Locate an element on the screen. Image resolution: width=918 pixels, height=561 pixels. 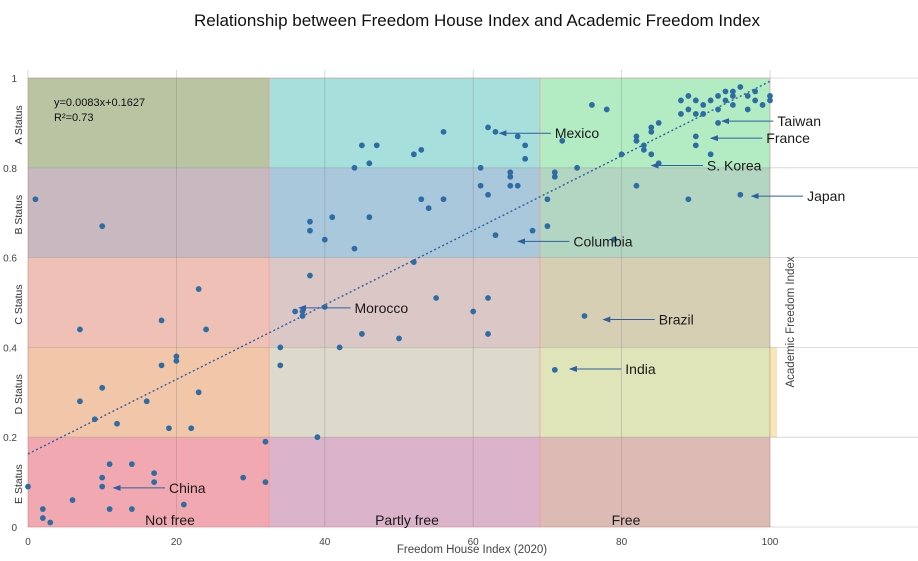
status-labels: A Status B Status C Status D Status E Status is located at coordinates (19, 304).